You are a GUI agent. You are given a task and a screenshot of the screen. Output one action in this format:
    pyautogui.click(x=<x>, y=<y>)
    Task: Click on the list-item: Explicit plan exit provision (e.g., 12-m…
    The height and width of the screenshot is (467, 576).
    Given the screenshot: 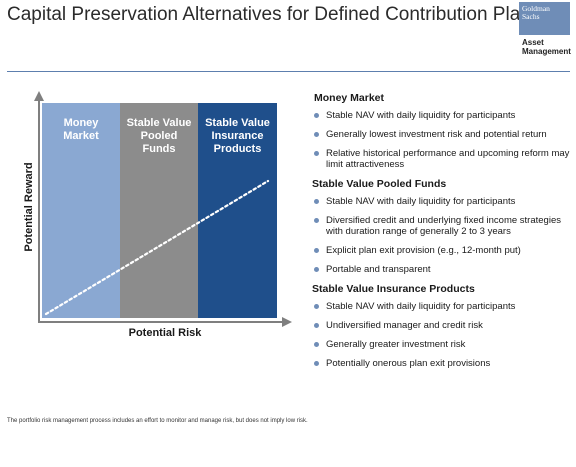 What is the action you would take?
    pyautogui.click(x=441, y=250)
    